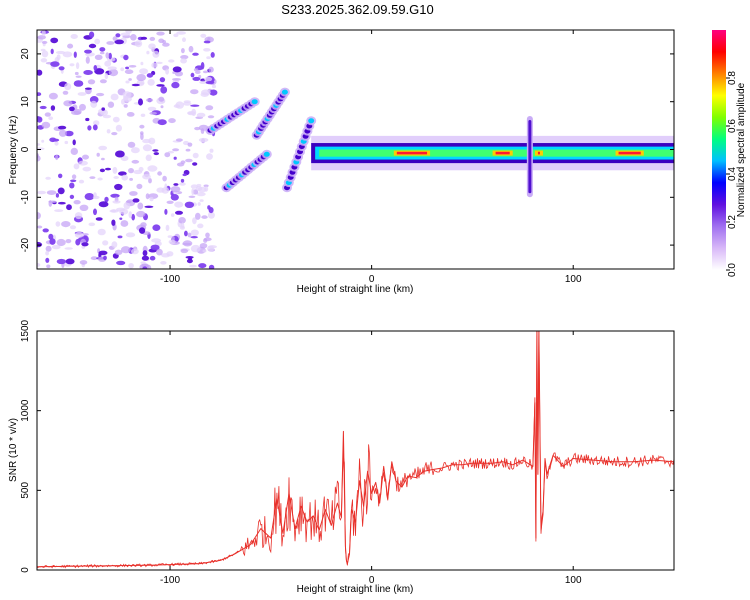 The height and width of the screenshot is (600, 750). What do you see at coordinates (412, 153) in the screenshot?
I see `spectrogram-band-peak` at bounding box center [412, 153].